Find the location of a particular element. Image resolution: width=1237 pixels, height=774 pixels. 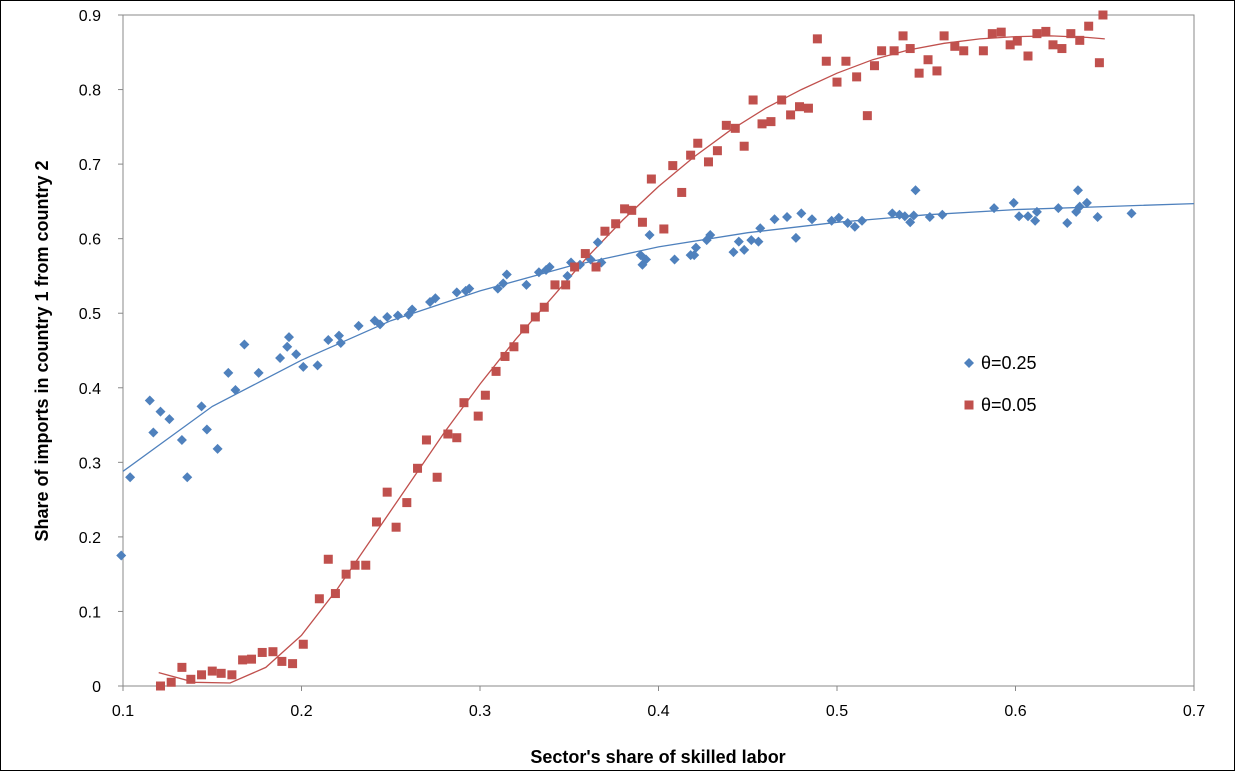

x-tick-label: 0.4 is located at coordinates (658, 711).